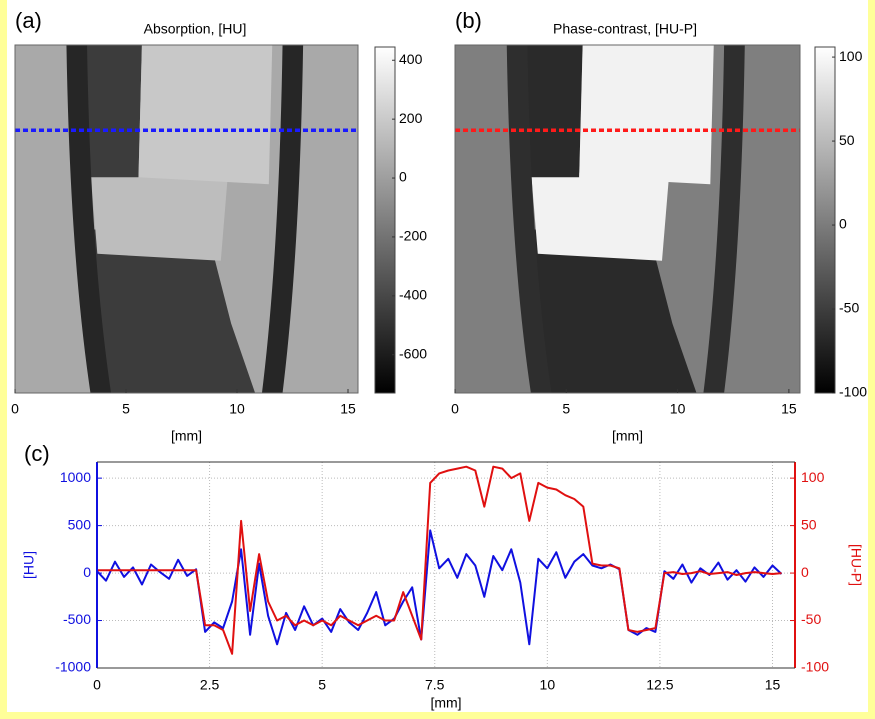 The width and height of the screenshot is (875, 719). What do you see at coordinates (853, 392) in the screenshot?
I see `colorbar-tick-label: -100` at bounding box center [853, 392].